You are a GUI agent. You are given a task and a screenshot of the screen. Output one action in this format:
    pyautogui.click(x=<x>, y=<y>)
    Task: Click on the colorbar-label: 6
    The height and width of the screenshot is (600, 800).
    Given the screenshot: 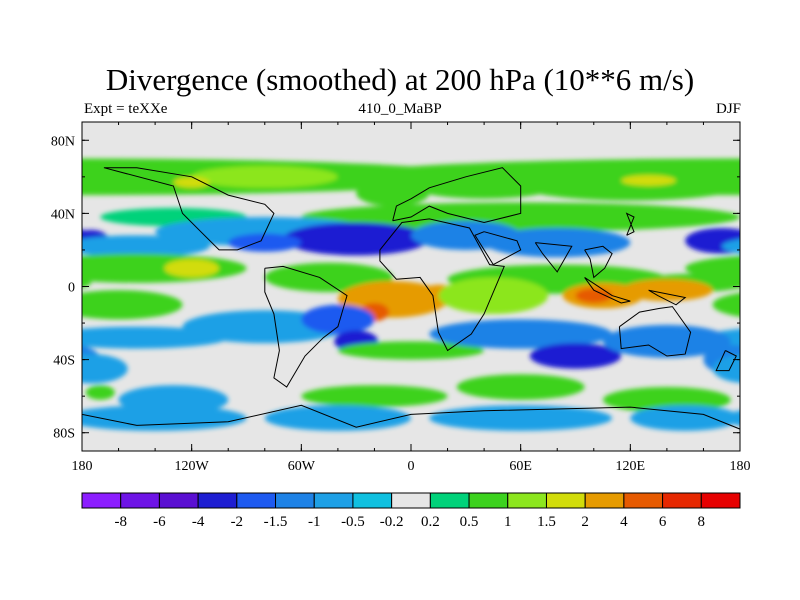 What is the action you would take?
    pyautogui.click(x=663, y=522)
    